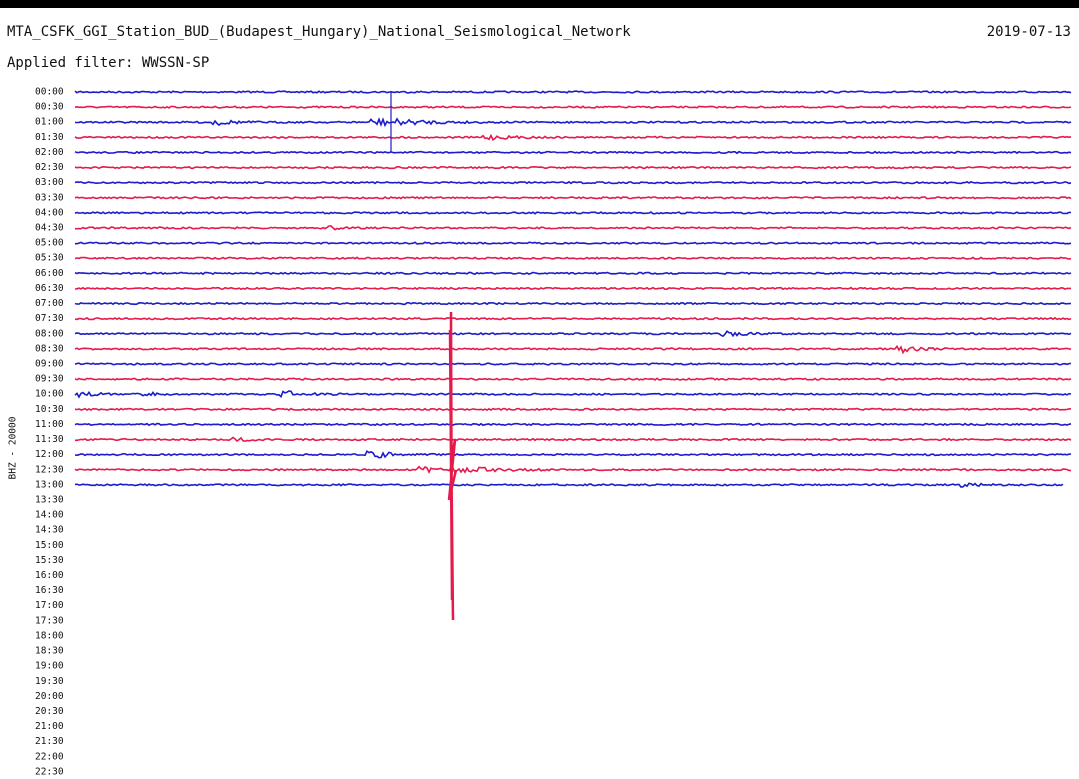 Image resolution: width=1079 pixels, height=779 pixels. Describe the element at coordinates (49, 454) in the screenshot. I see `time-label: 12:00` at that location.